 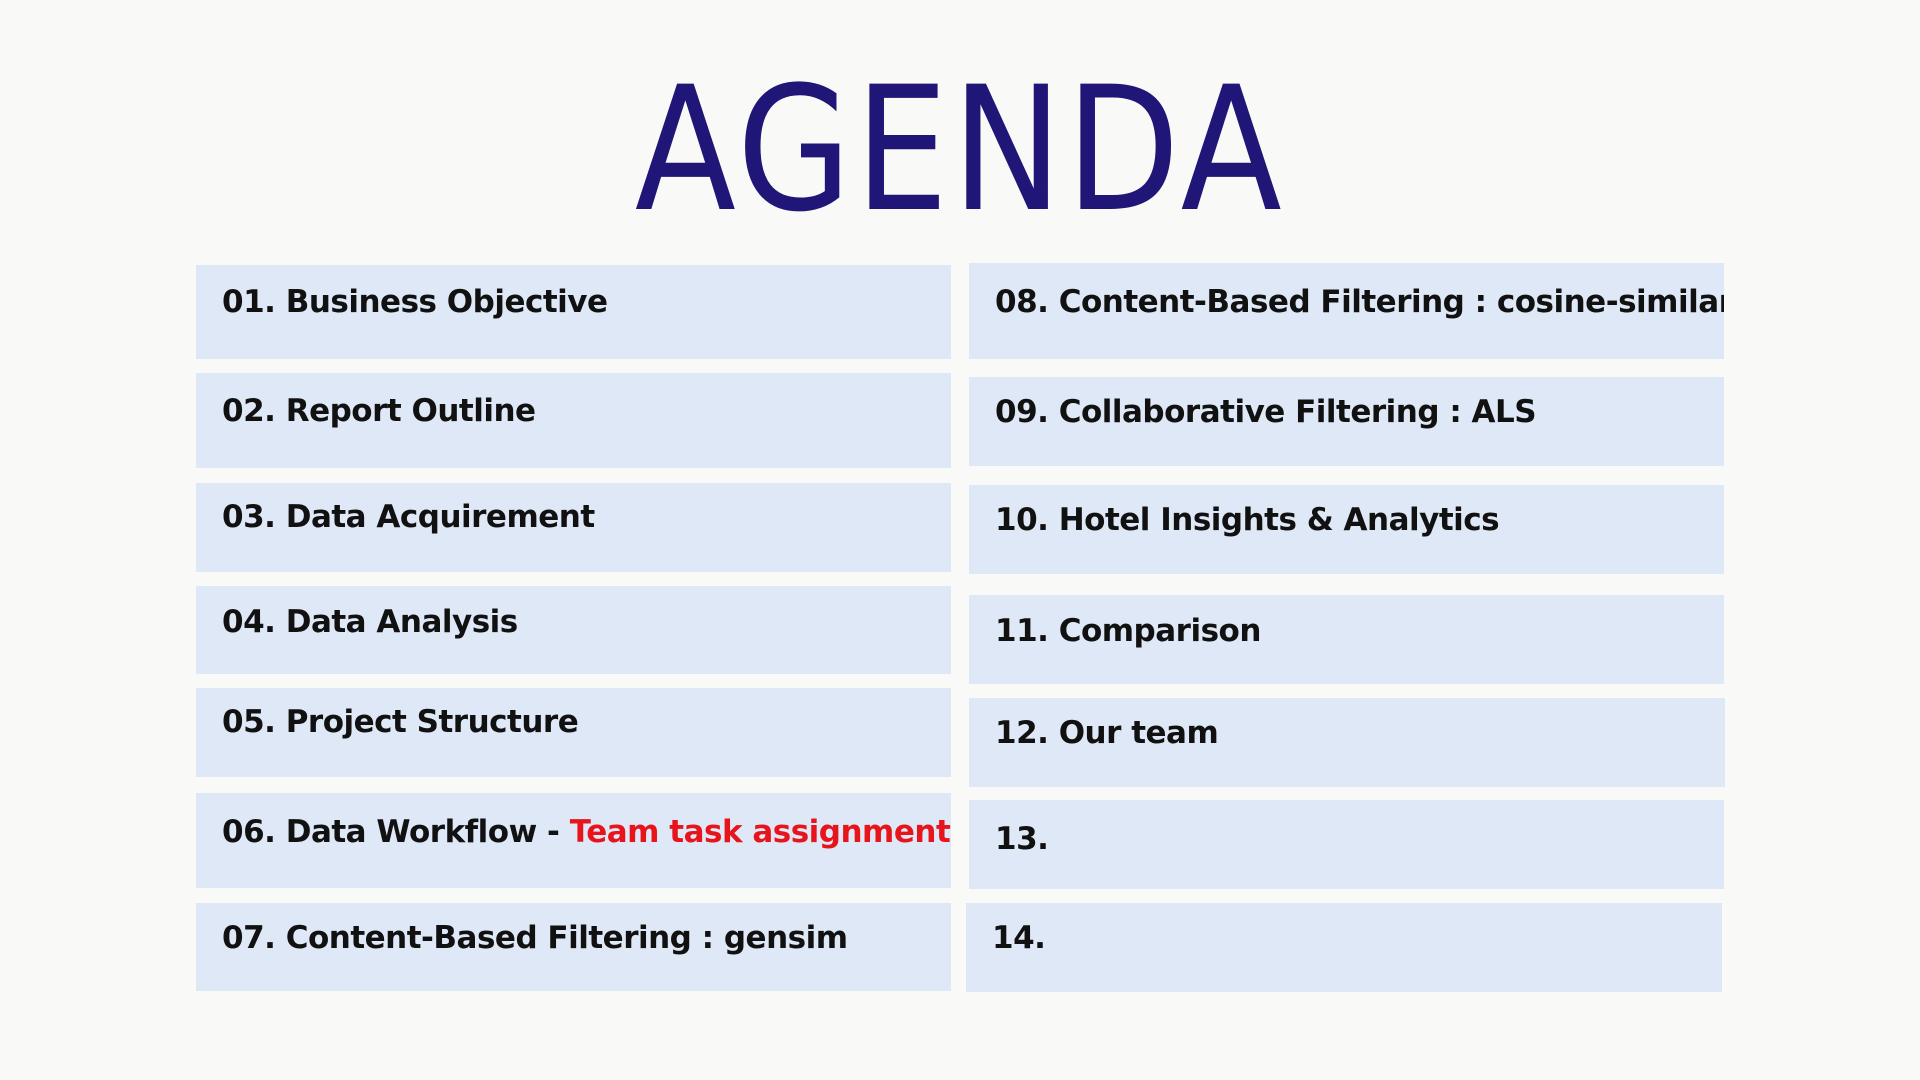 What do you see at coordinates (573, 630) in the screenshot?
I see `agenda-item-04: 04. Data Analysis` at bounding box center [573, 630].